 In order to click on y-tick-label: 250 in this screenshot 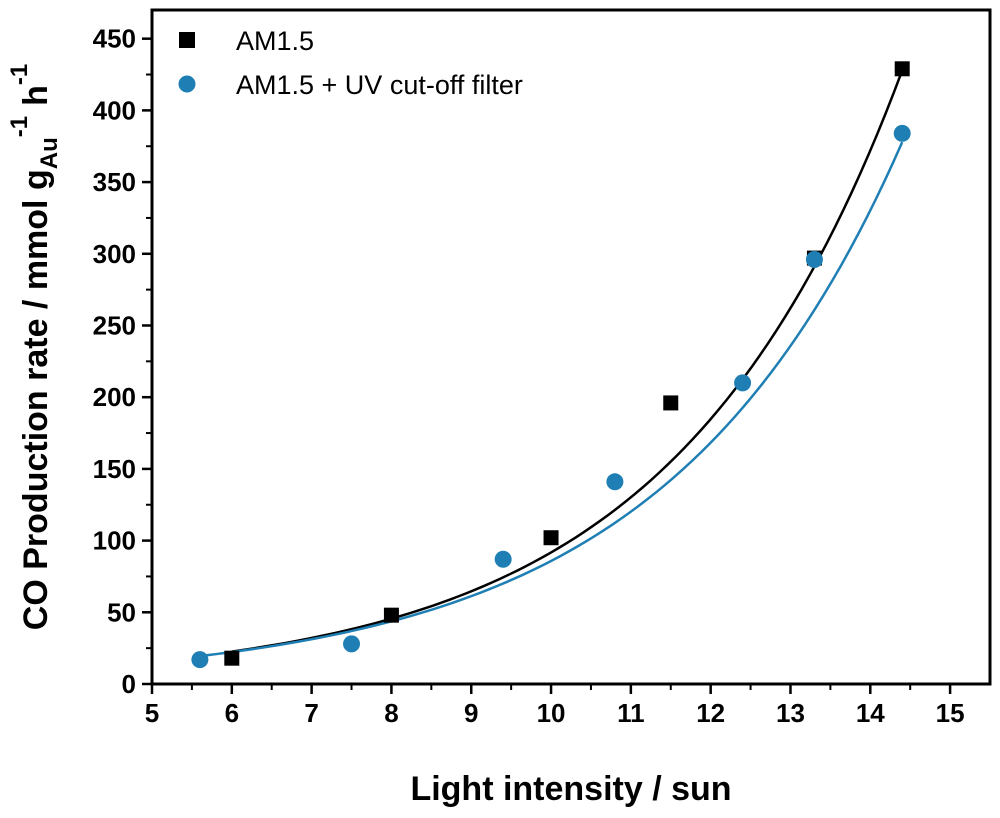, I will do `click(114, 325)`.